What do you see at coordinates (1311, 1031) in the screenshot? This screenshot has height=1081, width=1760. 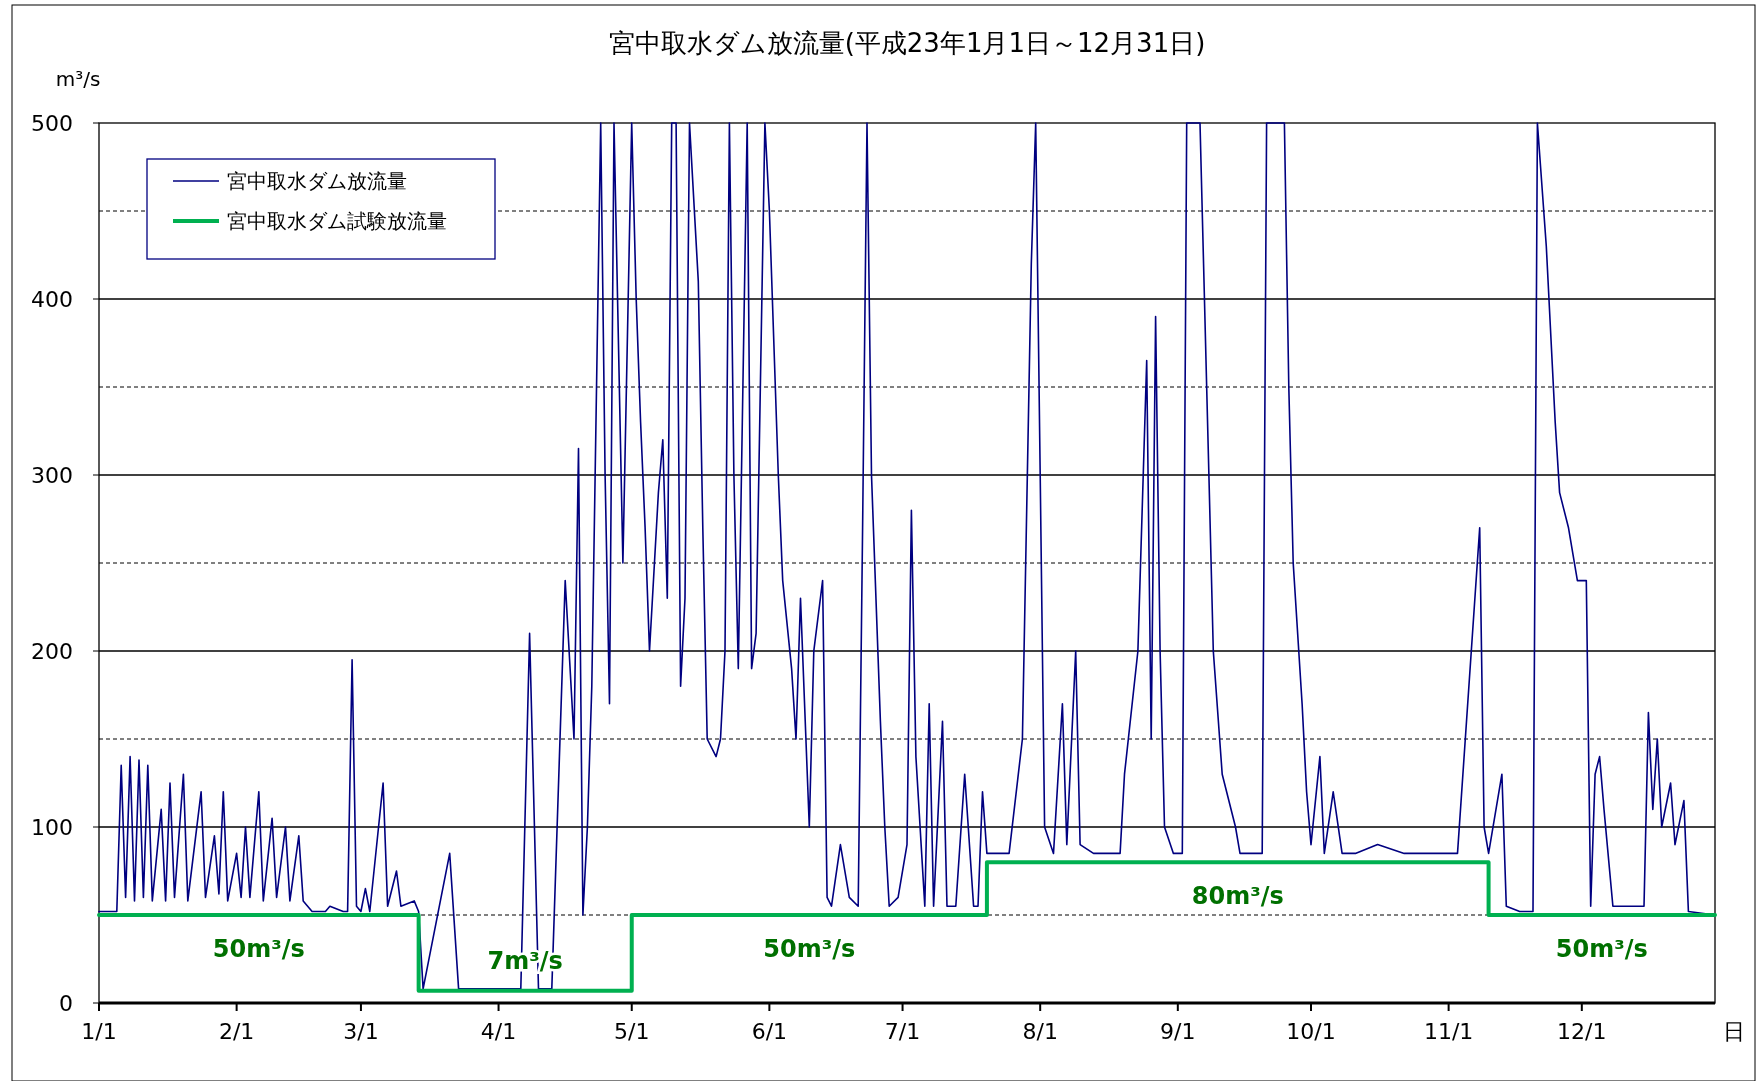 I see `x-tick-label: 10/1` at bounding box center [1311, 1031].